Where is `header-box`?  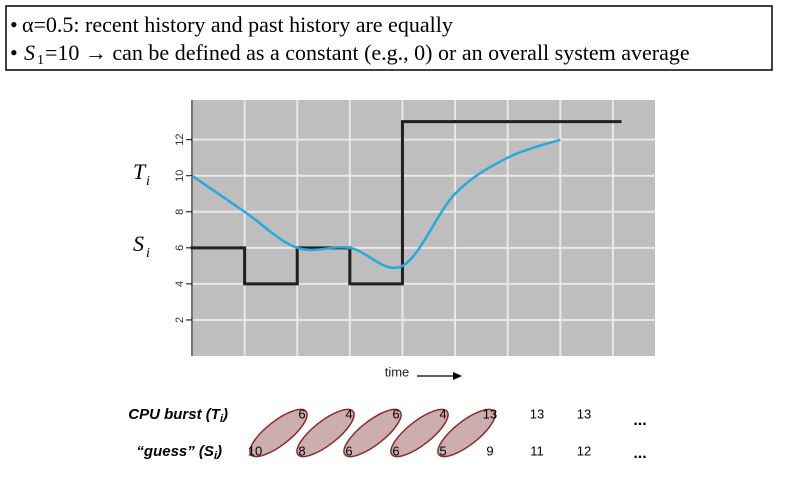 header-box is located at coordinates (389, 38).